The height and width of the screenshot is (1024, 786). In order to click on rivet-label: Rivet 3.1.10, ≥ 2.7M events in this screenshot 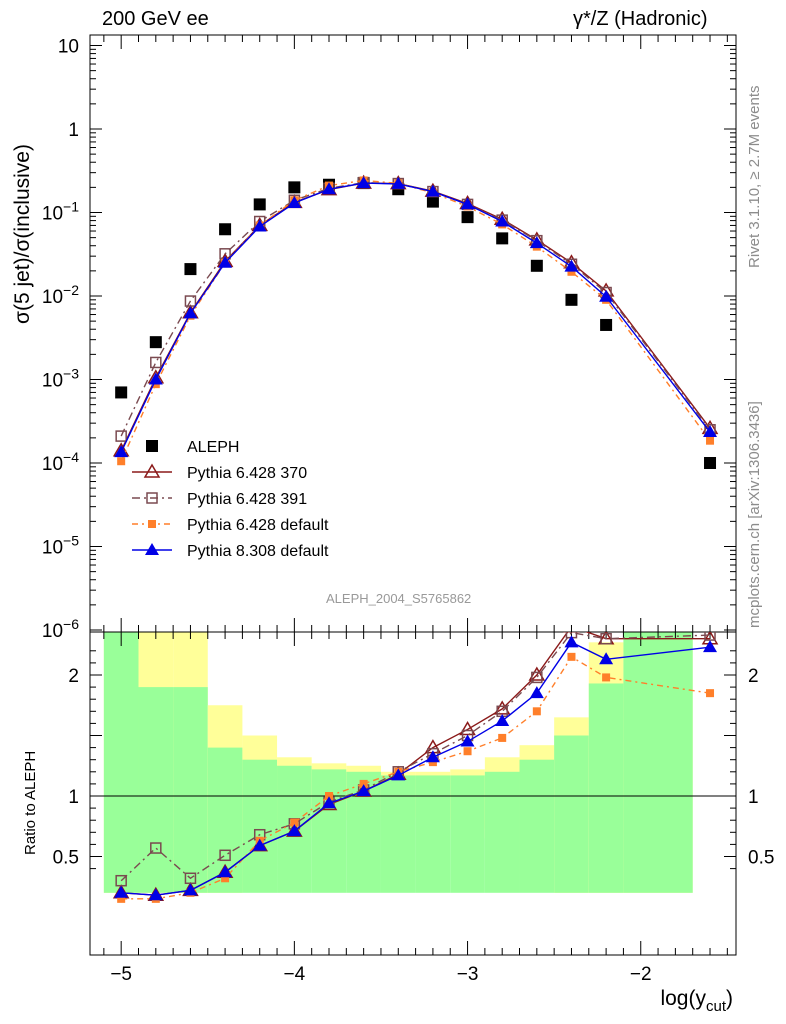, I will do `click(754, 177)`.